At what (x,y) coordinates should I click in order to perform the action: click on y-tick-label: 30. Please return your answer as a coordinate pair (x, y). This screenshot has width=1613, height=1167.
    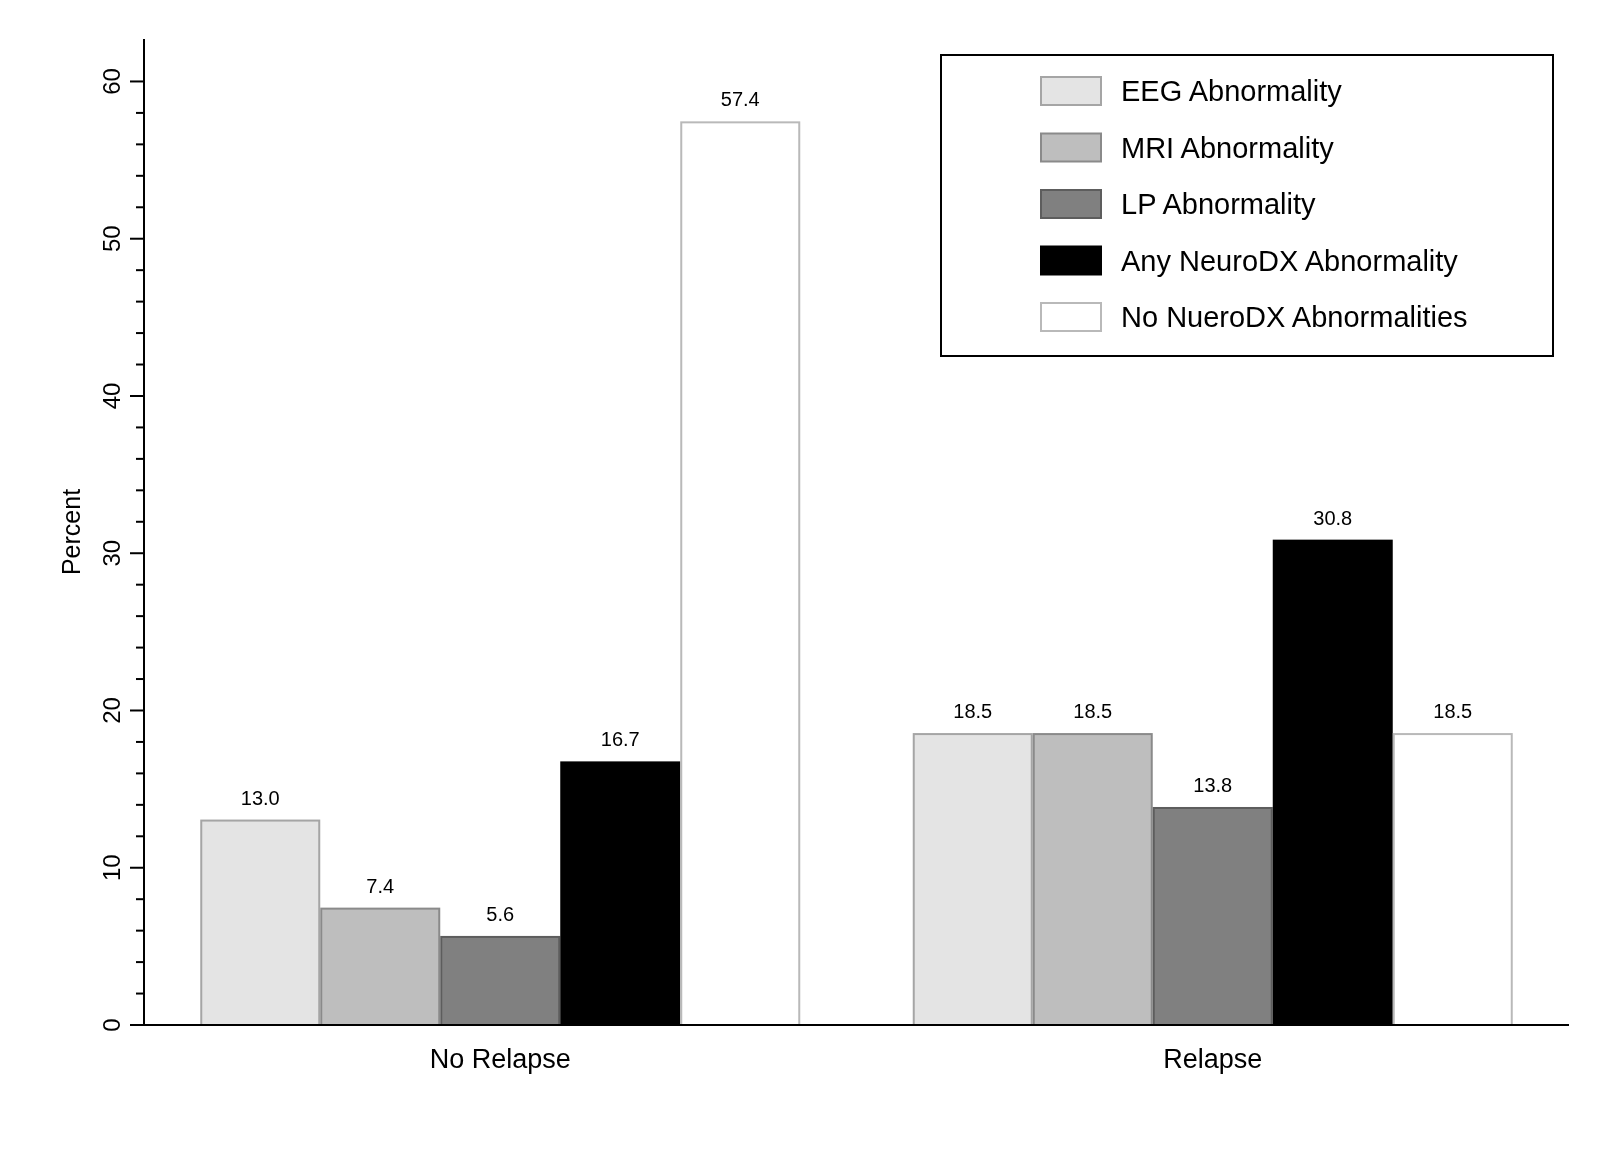
    Looking at the image, I should click on (111, 553).